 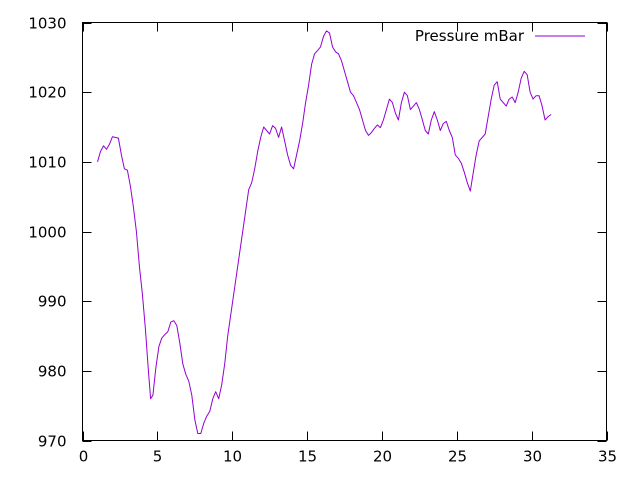 What do you see at coordinates (52, 442) in the screenshot?
I see `y-tick-label: 970` at bounding box center [52, 442].